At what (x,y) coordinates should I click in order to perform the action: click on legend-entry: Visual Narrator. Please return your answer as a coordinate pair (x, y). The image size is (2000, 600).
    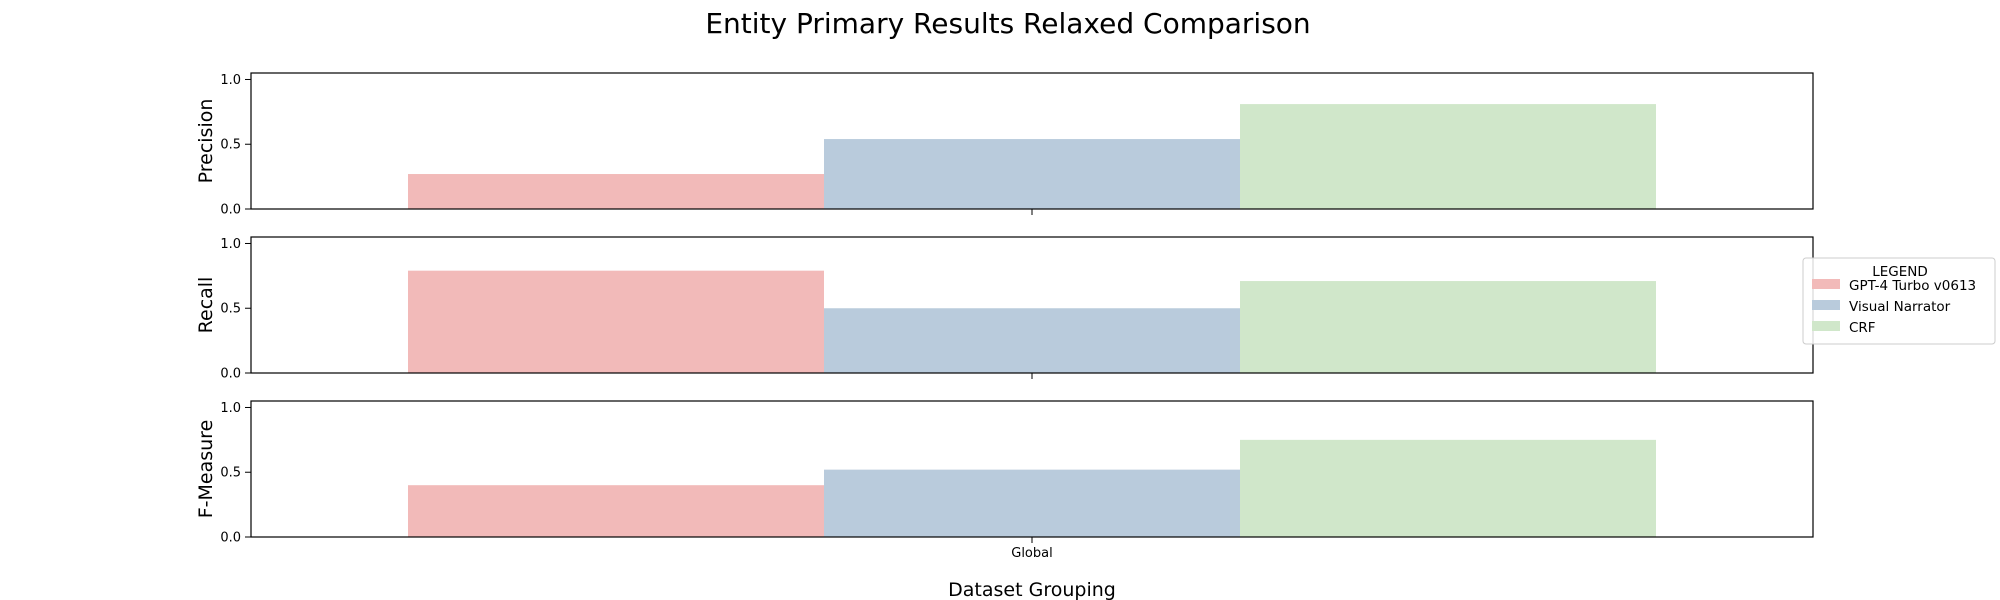
    Looking at the image, I should click on (1900, 307).